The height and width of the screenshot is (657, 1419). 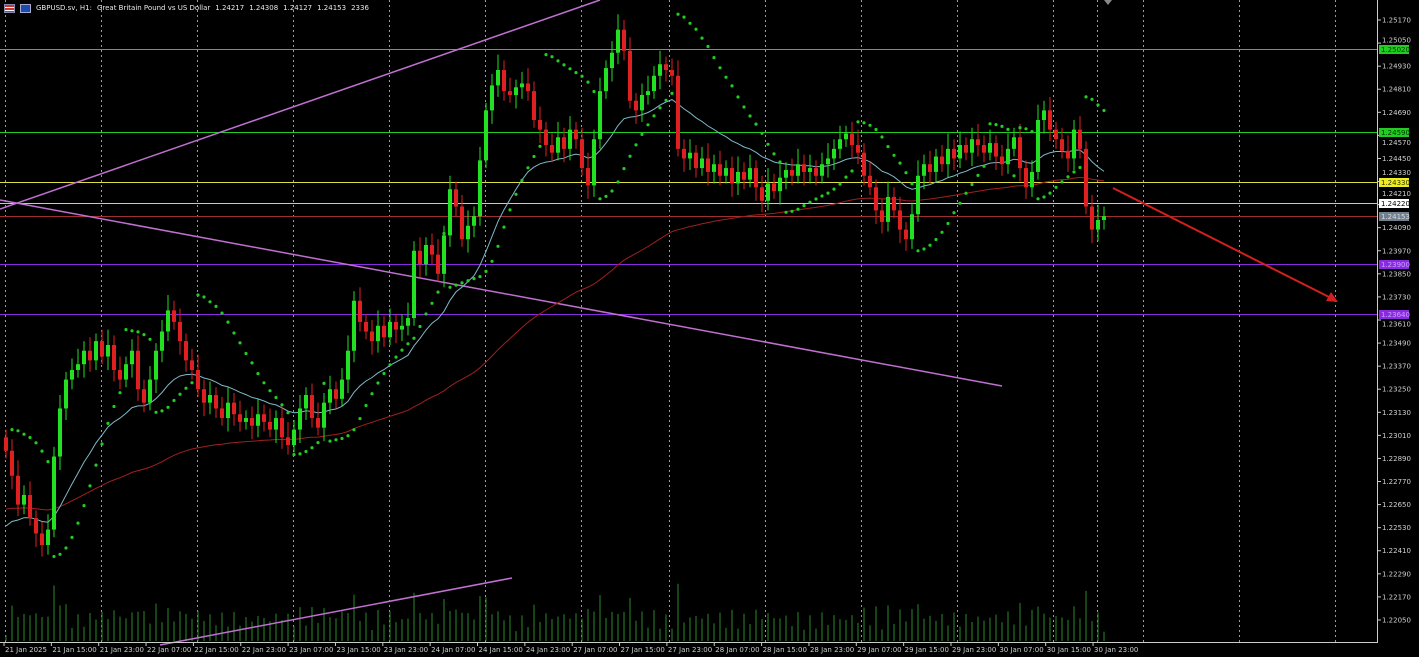 I want to click on price-tag-text: 1.24590, so click(x=1395, y=133).